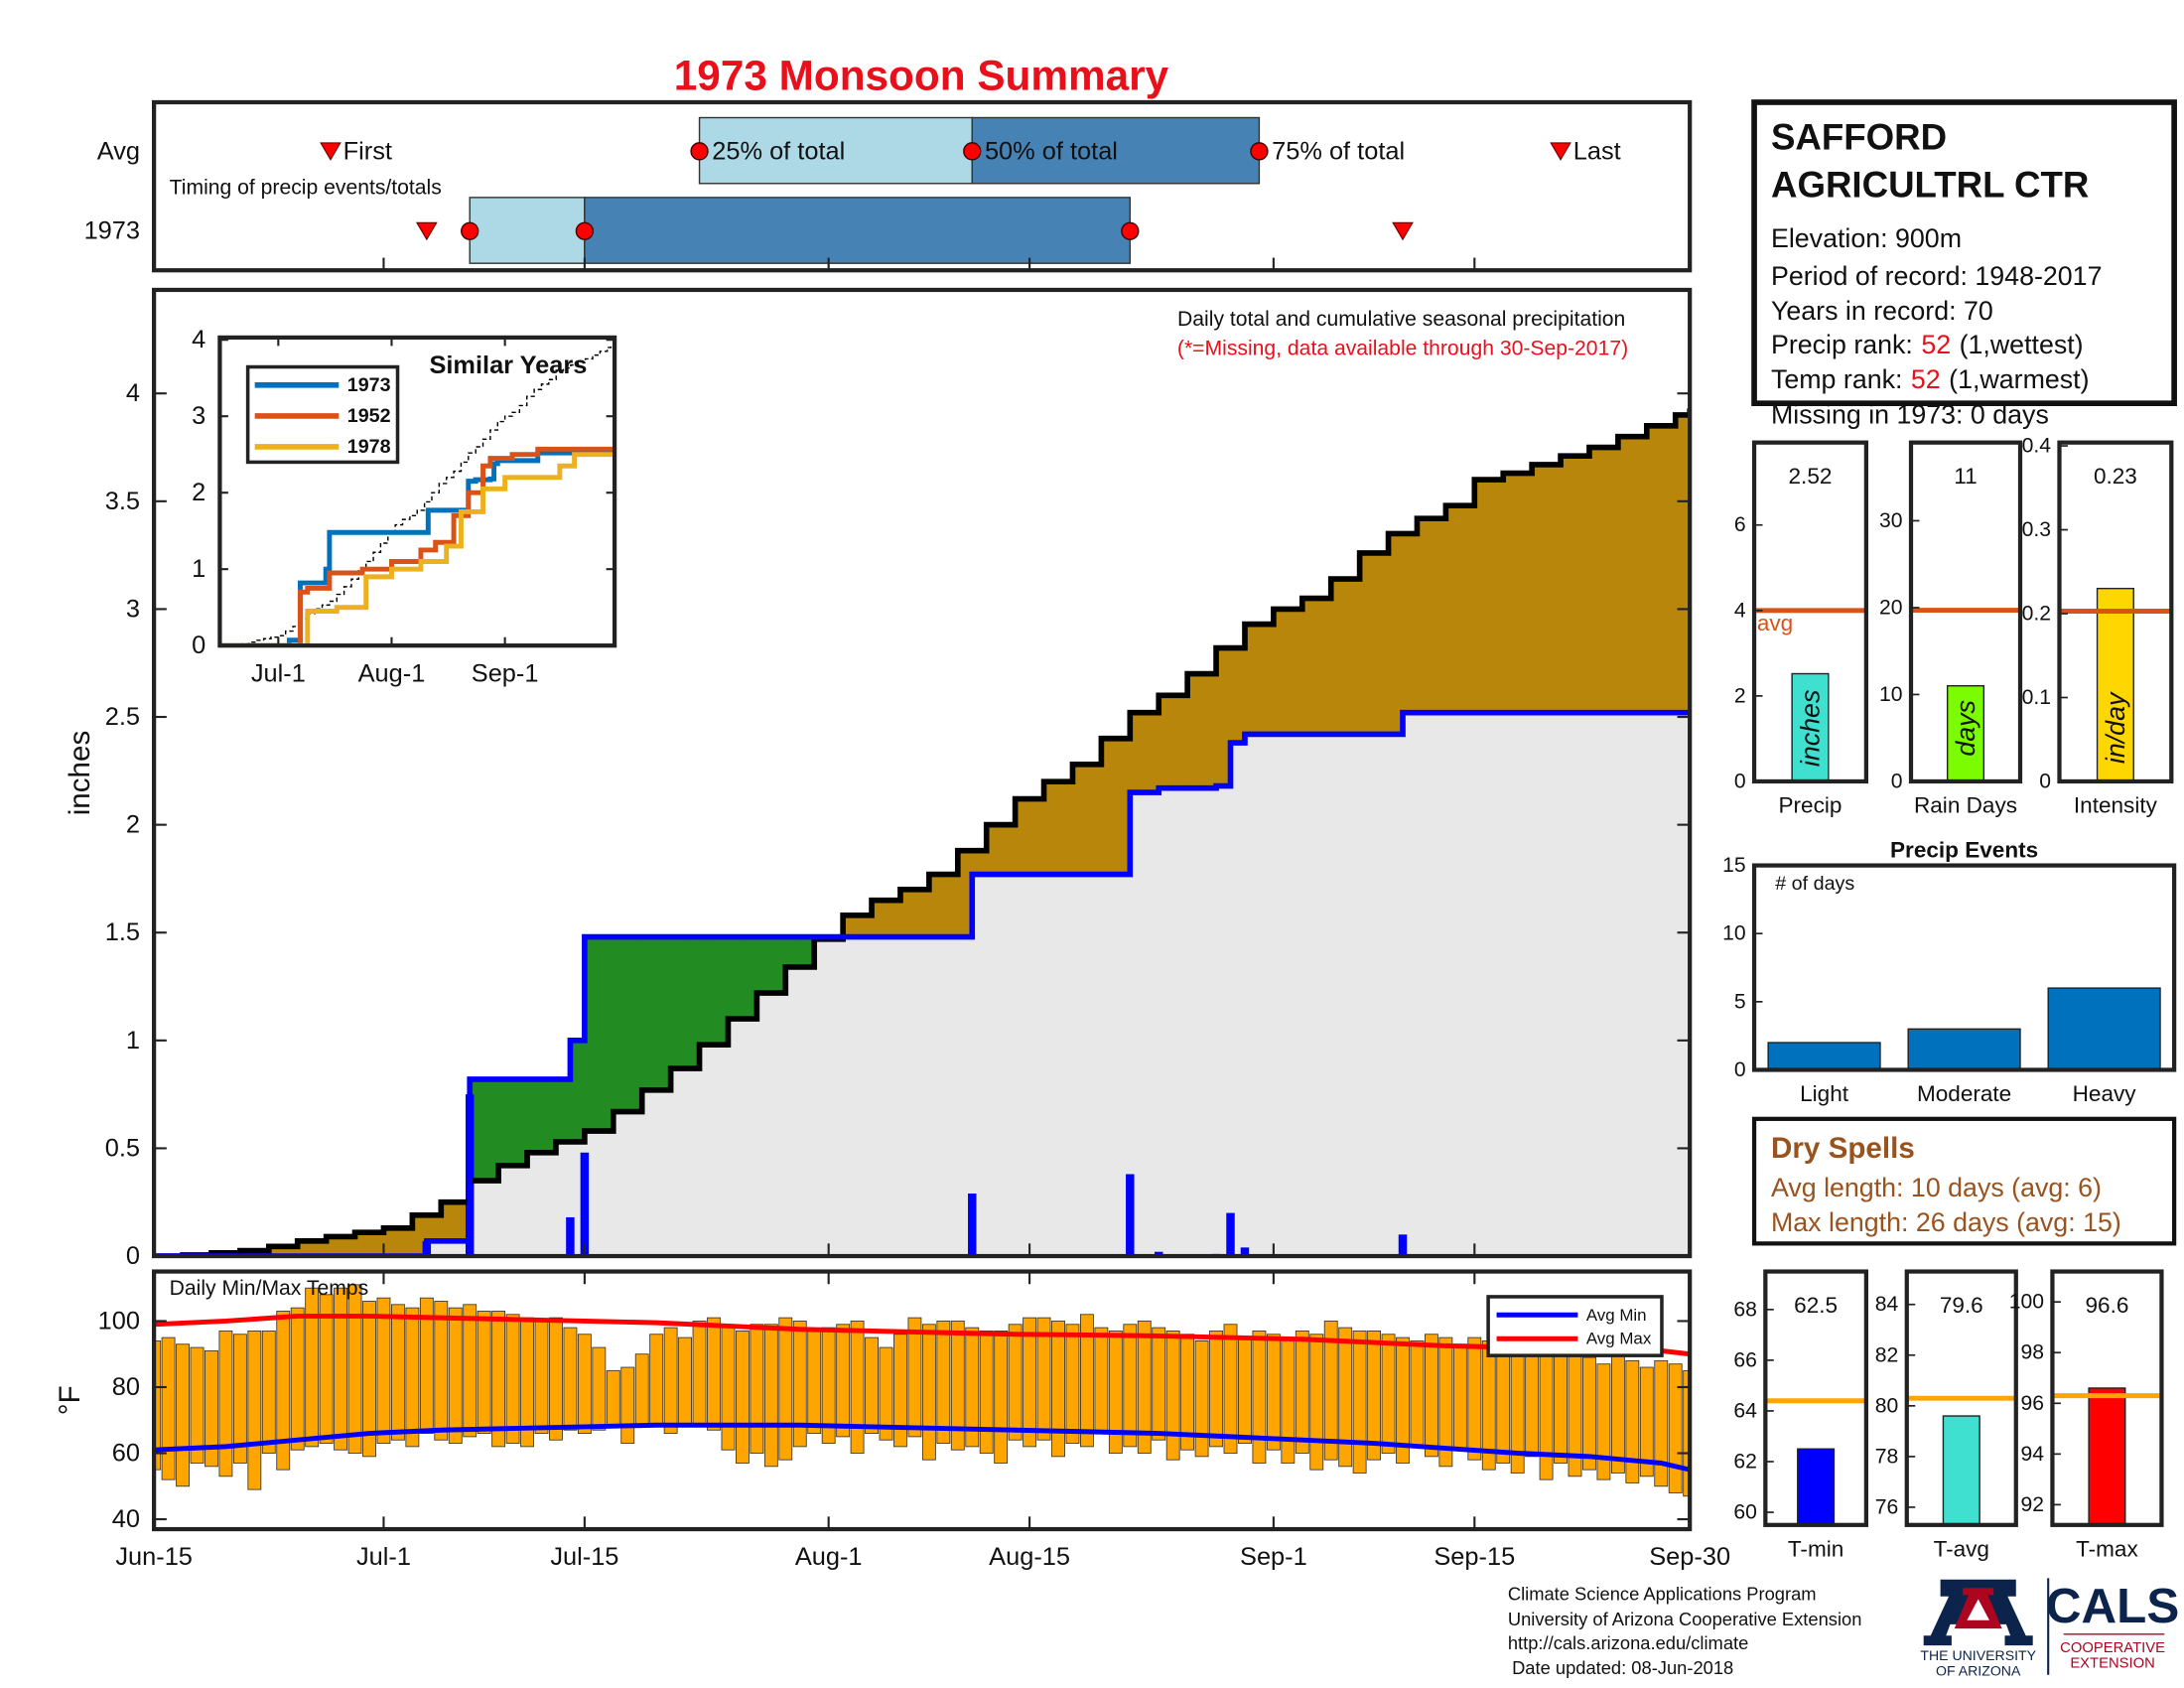  Describe the element at coordinates (133, 609) in the screenshot. I see `y-tick-label: 3` at that location.